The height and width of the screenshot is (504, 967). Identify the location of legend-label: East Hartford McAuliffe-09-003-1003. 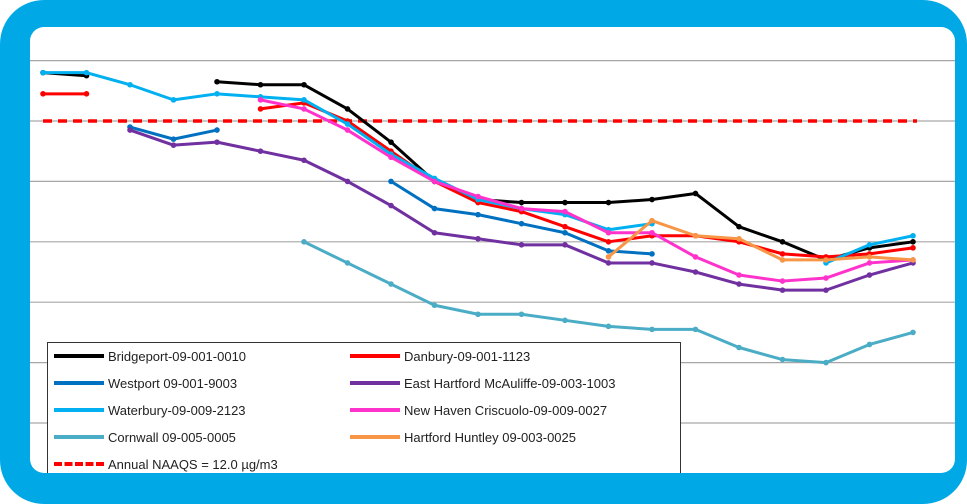
(510, 383).